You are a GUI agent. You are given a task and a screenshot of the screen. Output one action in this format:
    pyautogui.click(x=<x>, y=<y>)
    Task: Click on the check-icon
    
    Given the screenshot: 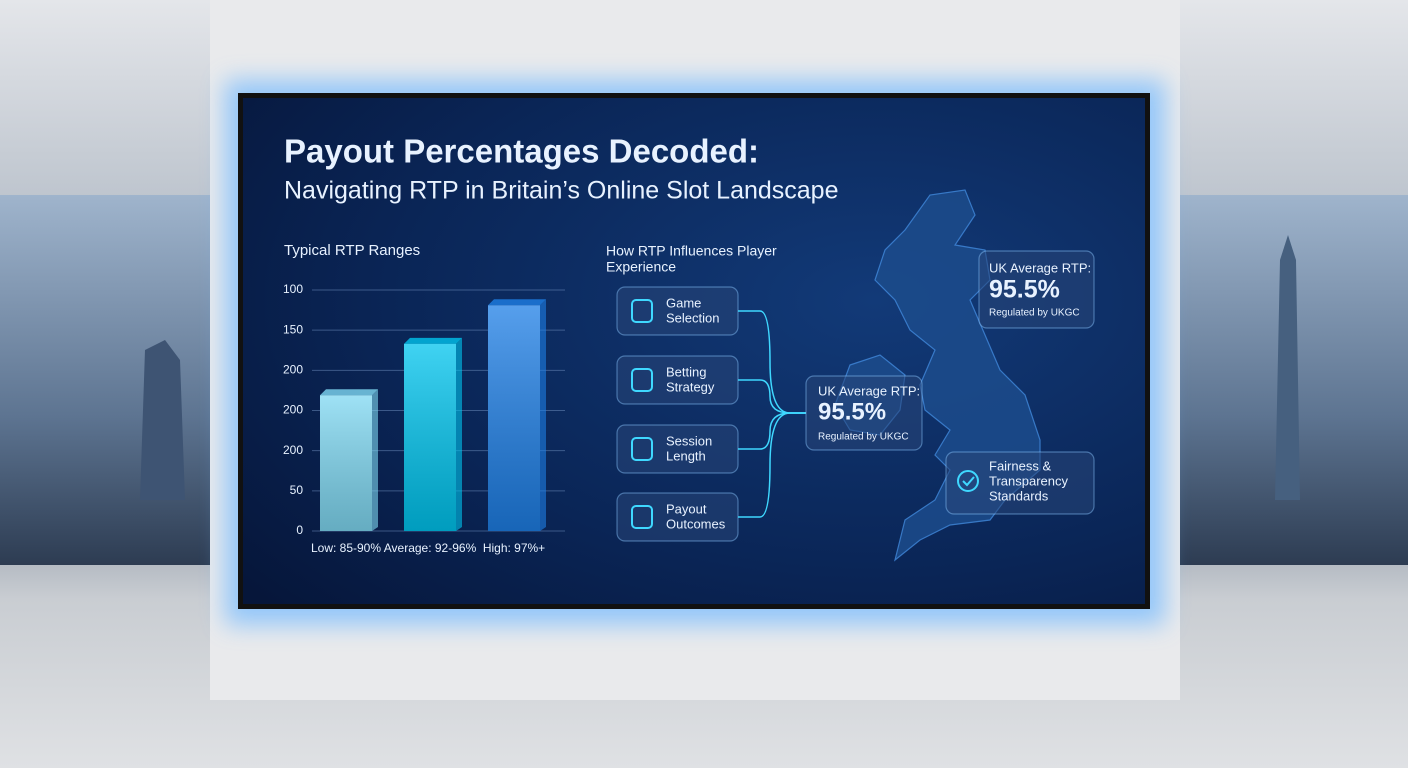 What is the action you would take?
    pyautogui.click(x=968, y=481)
    